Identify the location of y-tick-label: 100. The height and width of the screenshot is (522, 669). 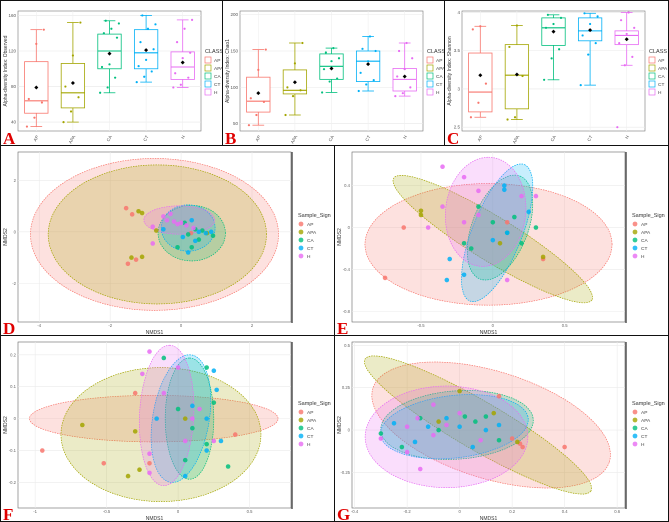
(234, 87).